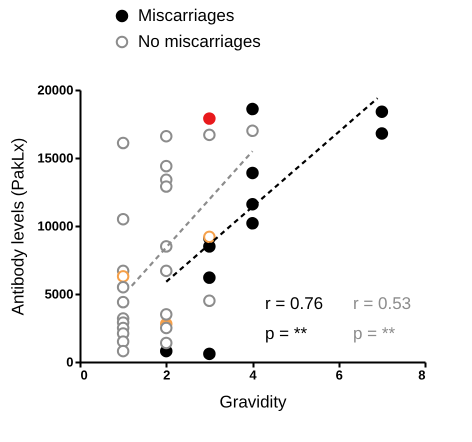  Describe the element at coordinates (339, 375) in the screenshot. I see `x-tick-label: 6` at that location.